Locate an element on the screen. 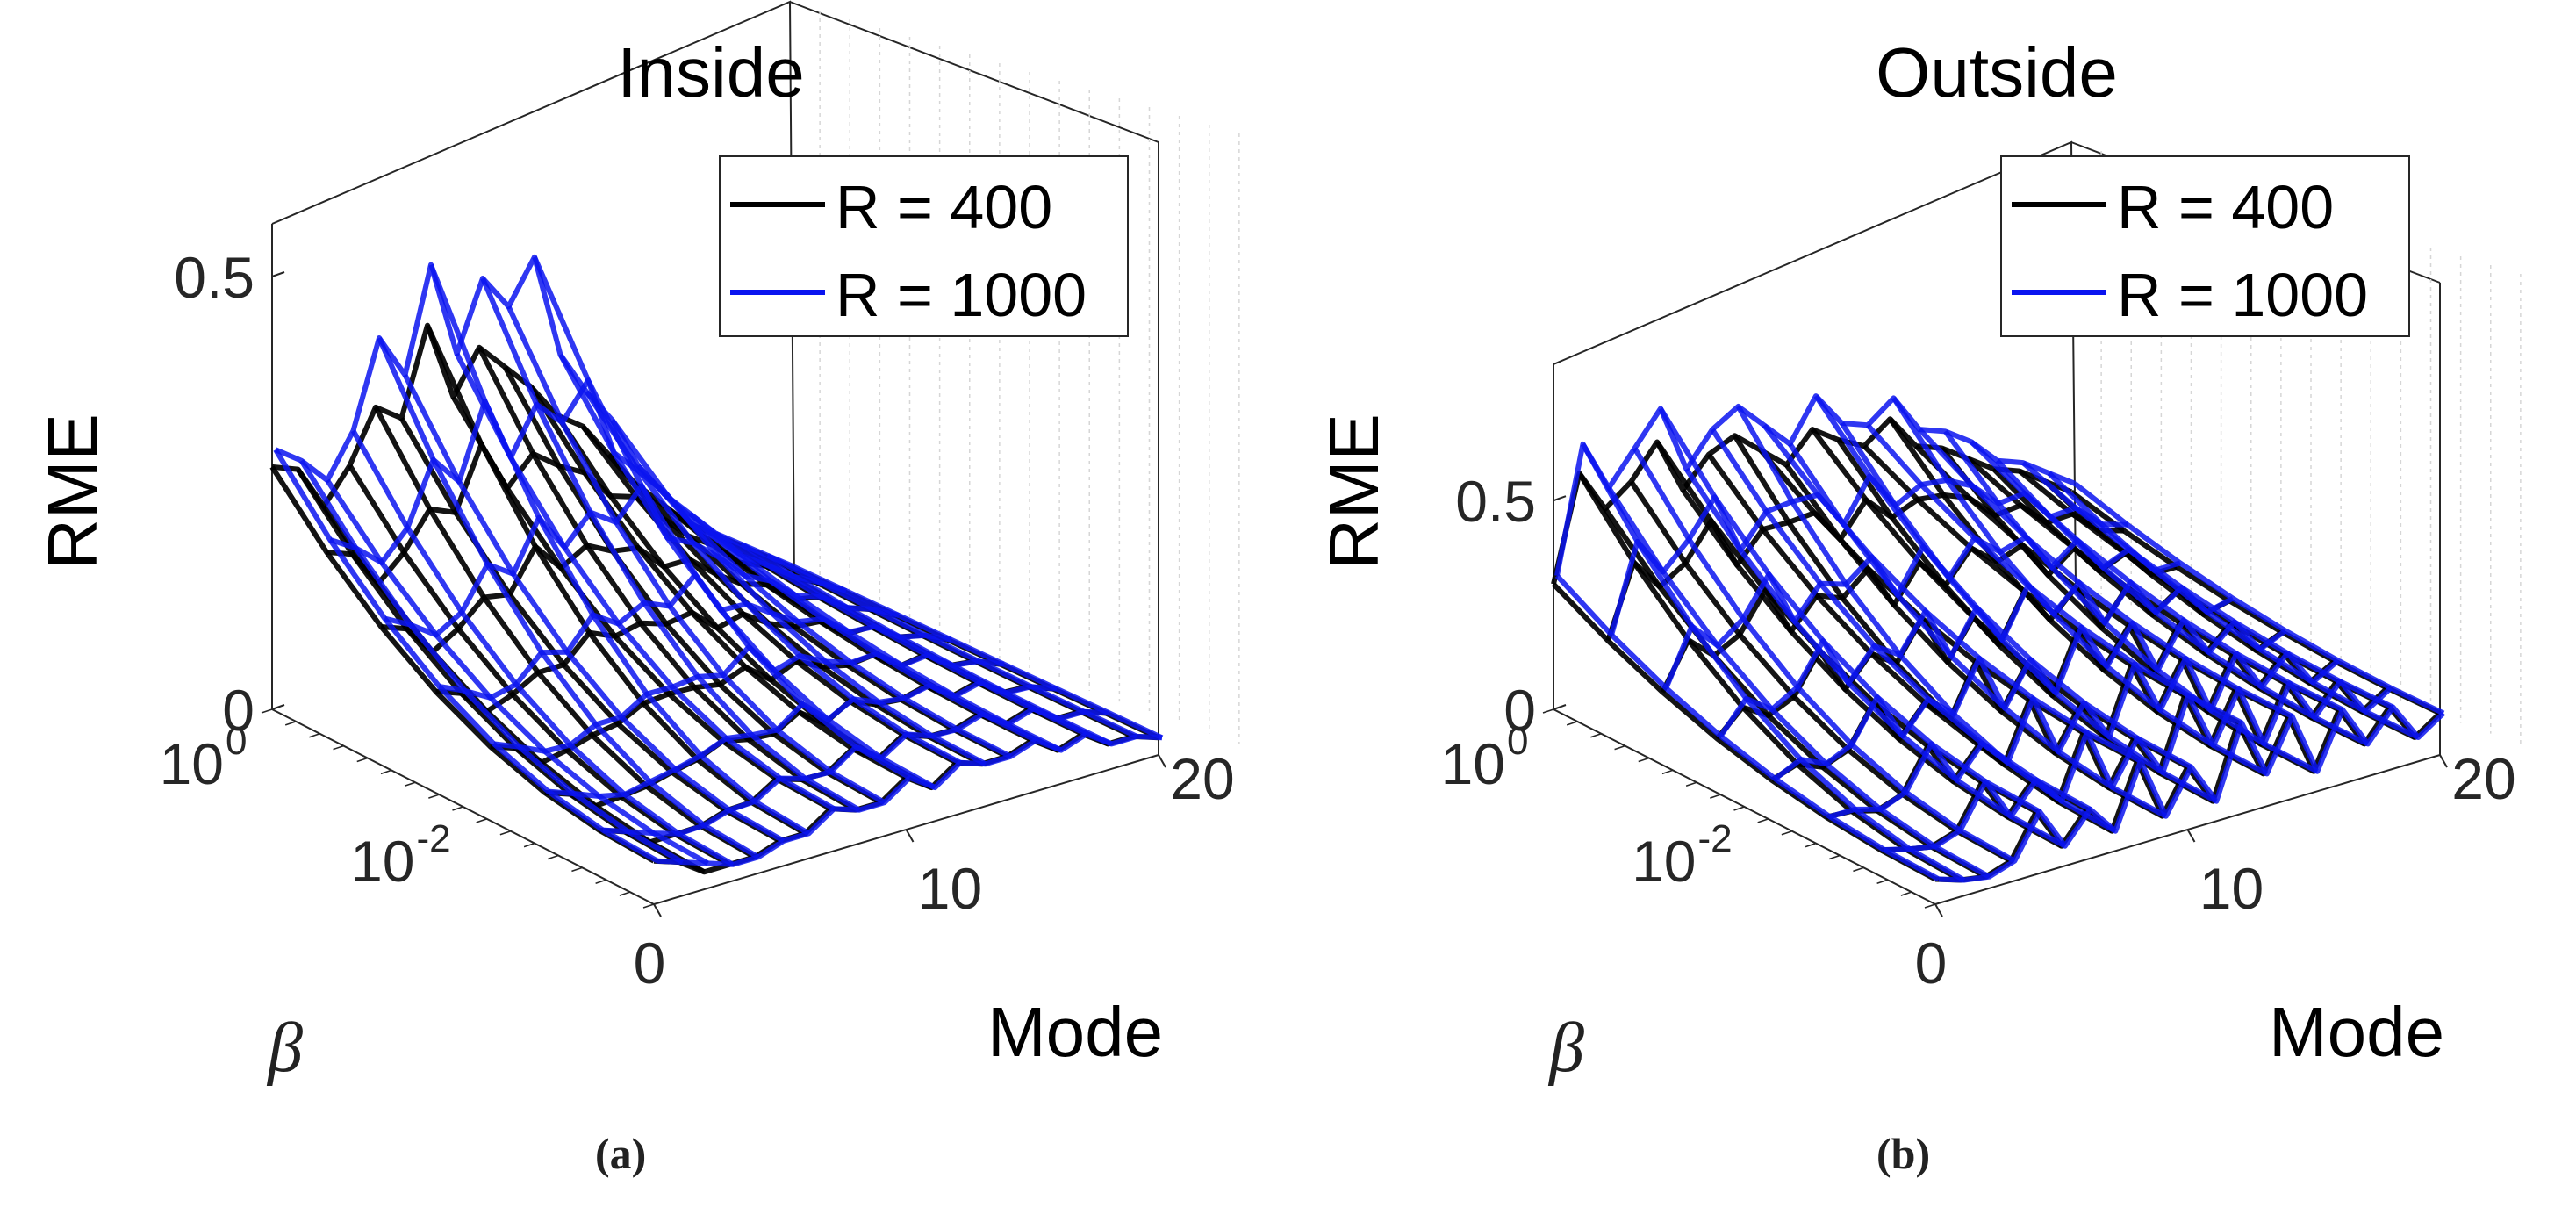 The width and height of the screenshot is (2576, 1222). chart-title: Outside is located at coordinates (1997, 72).